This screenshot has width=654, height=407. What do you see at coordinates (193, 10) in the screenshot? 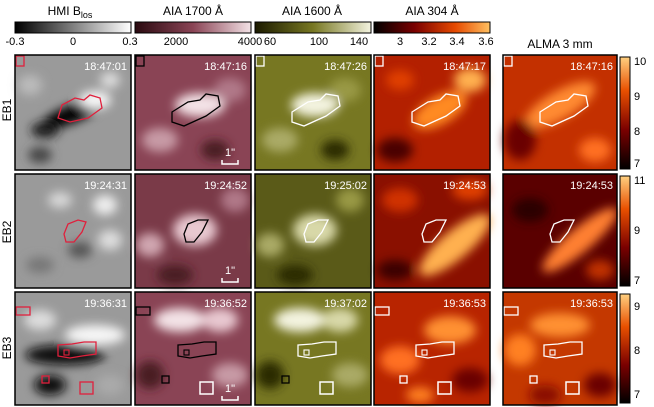
I see `col-title-aia1700: AIA 1700 Å` at bounding box center [193, 10].